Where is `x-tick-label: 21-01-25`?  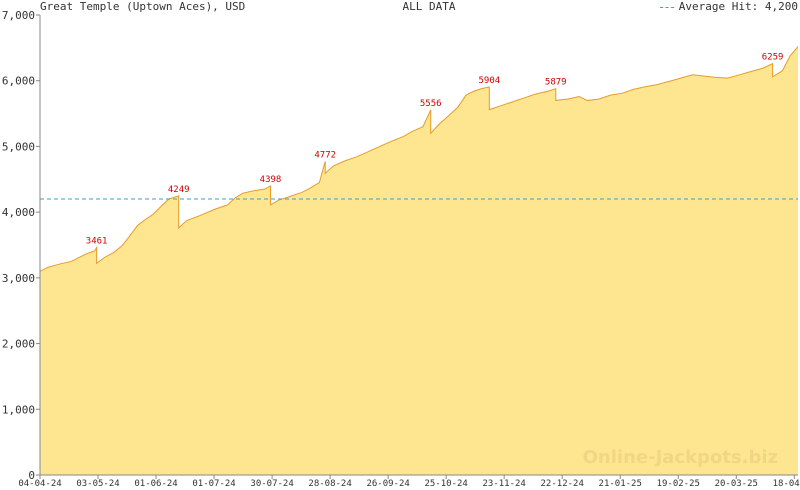
x-tick-label: 21-01-25 is located at coordinates (620, 484).